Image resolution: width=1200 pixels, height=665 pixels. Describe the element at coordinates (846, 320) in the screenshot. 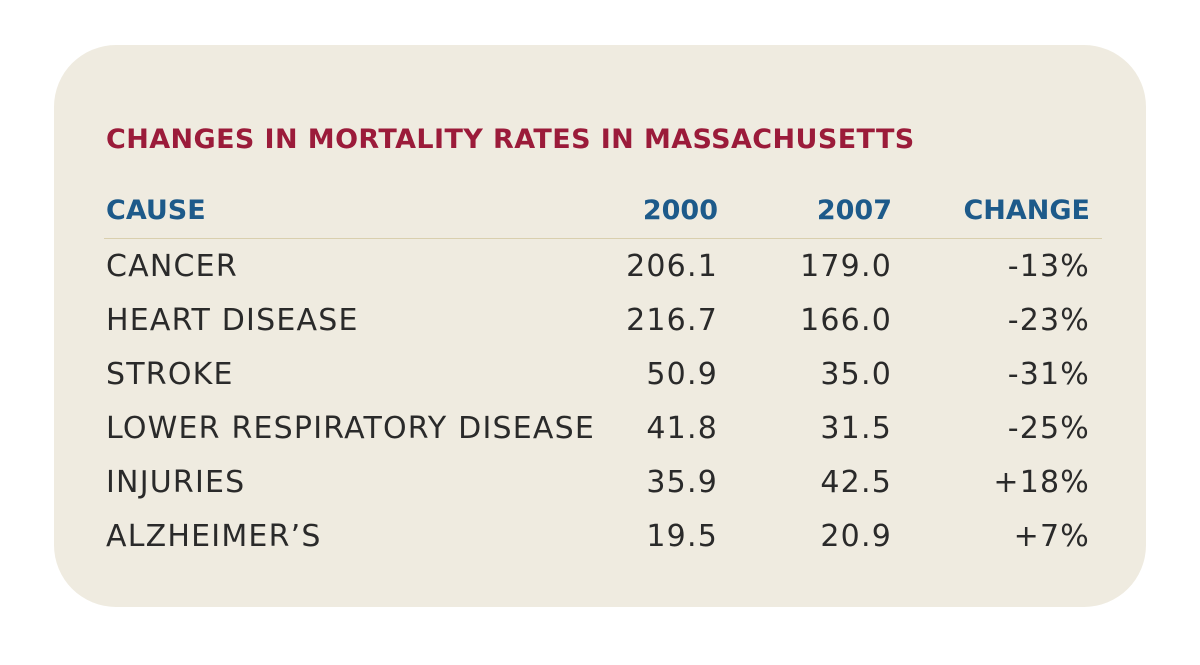

I see `rate-2007-cell: 166.0` at that location.